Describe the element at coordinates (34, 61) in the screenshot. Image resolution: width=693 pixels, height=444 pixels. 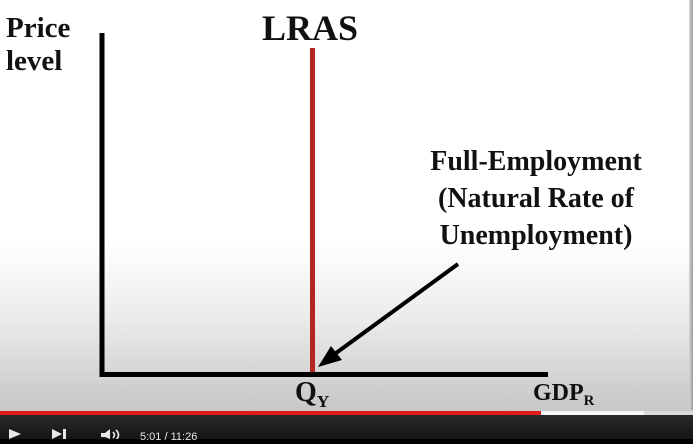
I see `y-axis-label-line: level` at that location.